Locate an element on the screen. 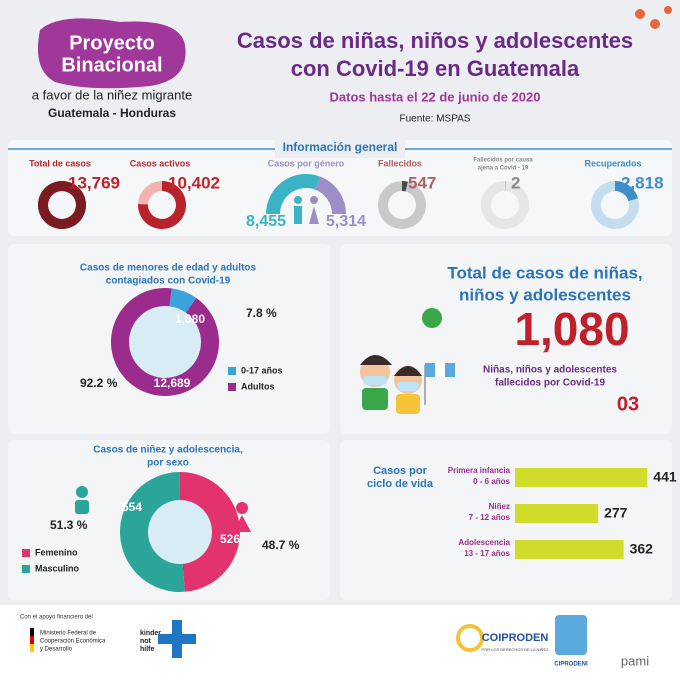  logo-line: Proyecto is located at coordinates (112, 43).